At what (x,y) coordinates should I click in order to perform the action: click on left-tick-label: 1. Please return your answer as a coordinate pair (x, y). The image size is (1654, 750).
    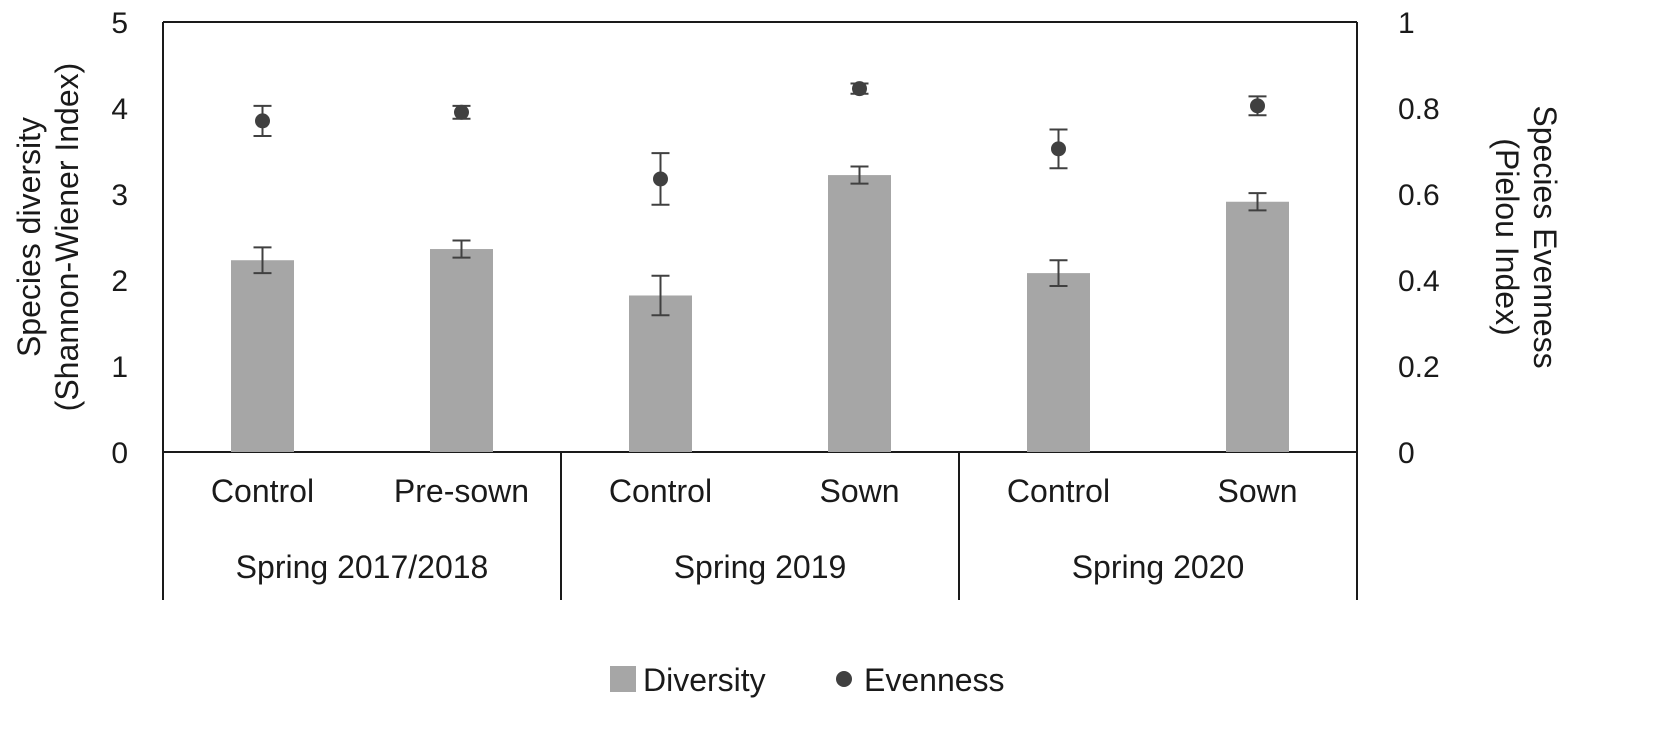
    Looking at the image, I should click on (119, 367).